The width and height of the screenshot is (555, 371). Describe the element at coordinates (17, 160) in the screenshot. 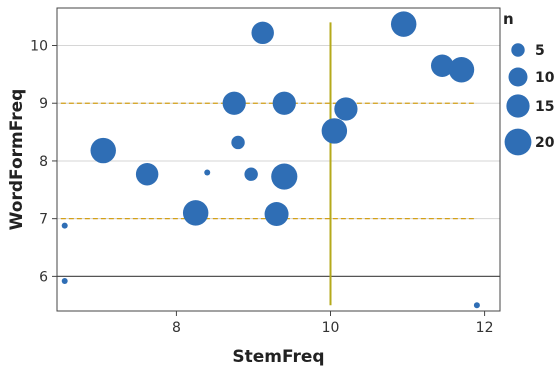

I see `y-axis-title: WordFormFreq` at that location.